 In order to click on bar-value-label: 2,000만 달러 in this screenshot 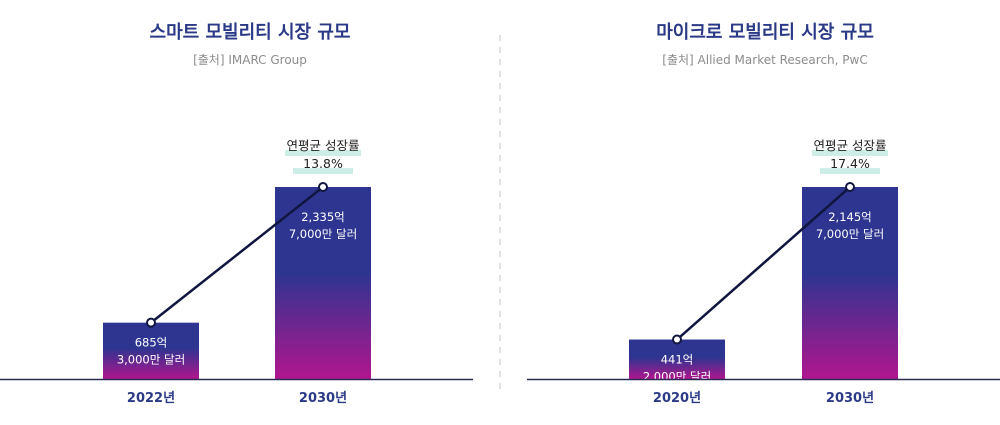, I will do `click(677, 377)`.